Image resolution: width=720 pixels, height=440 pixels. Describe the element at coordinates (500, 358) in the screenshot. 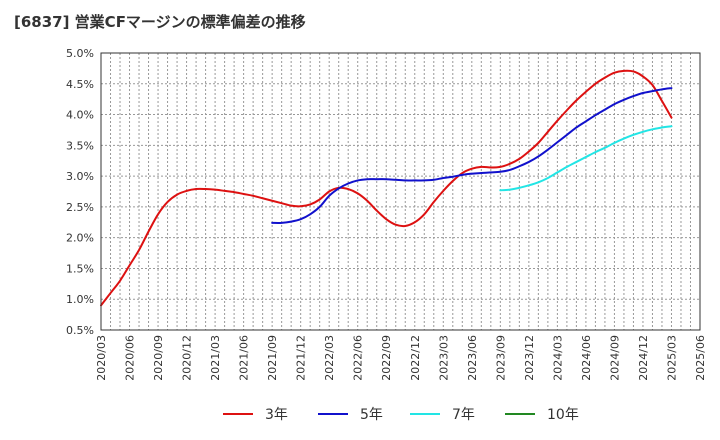

I see `x-tick-label: 2023/09` at that location.